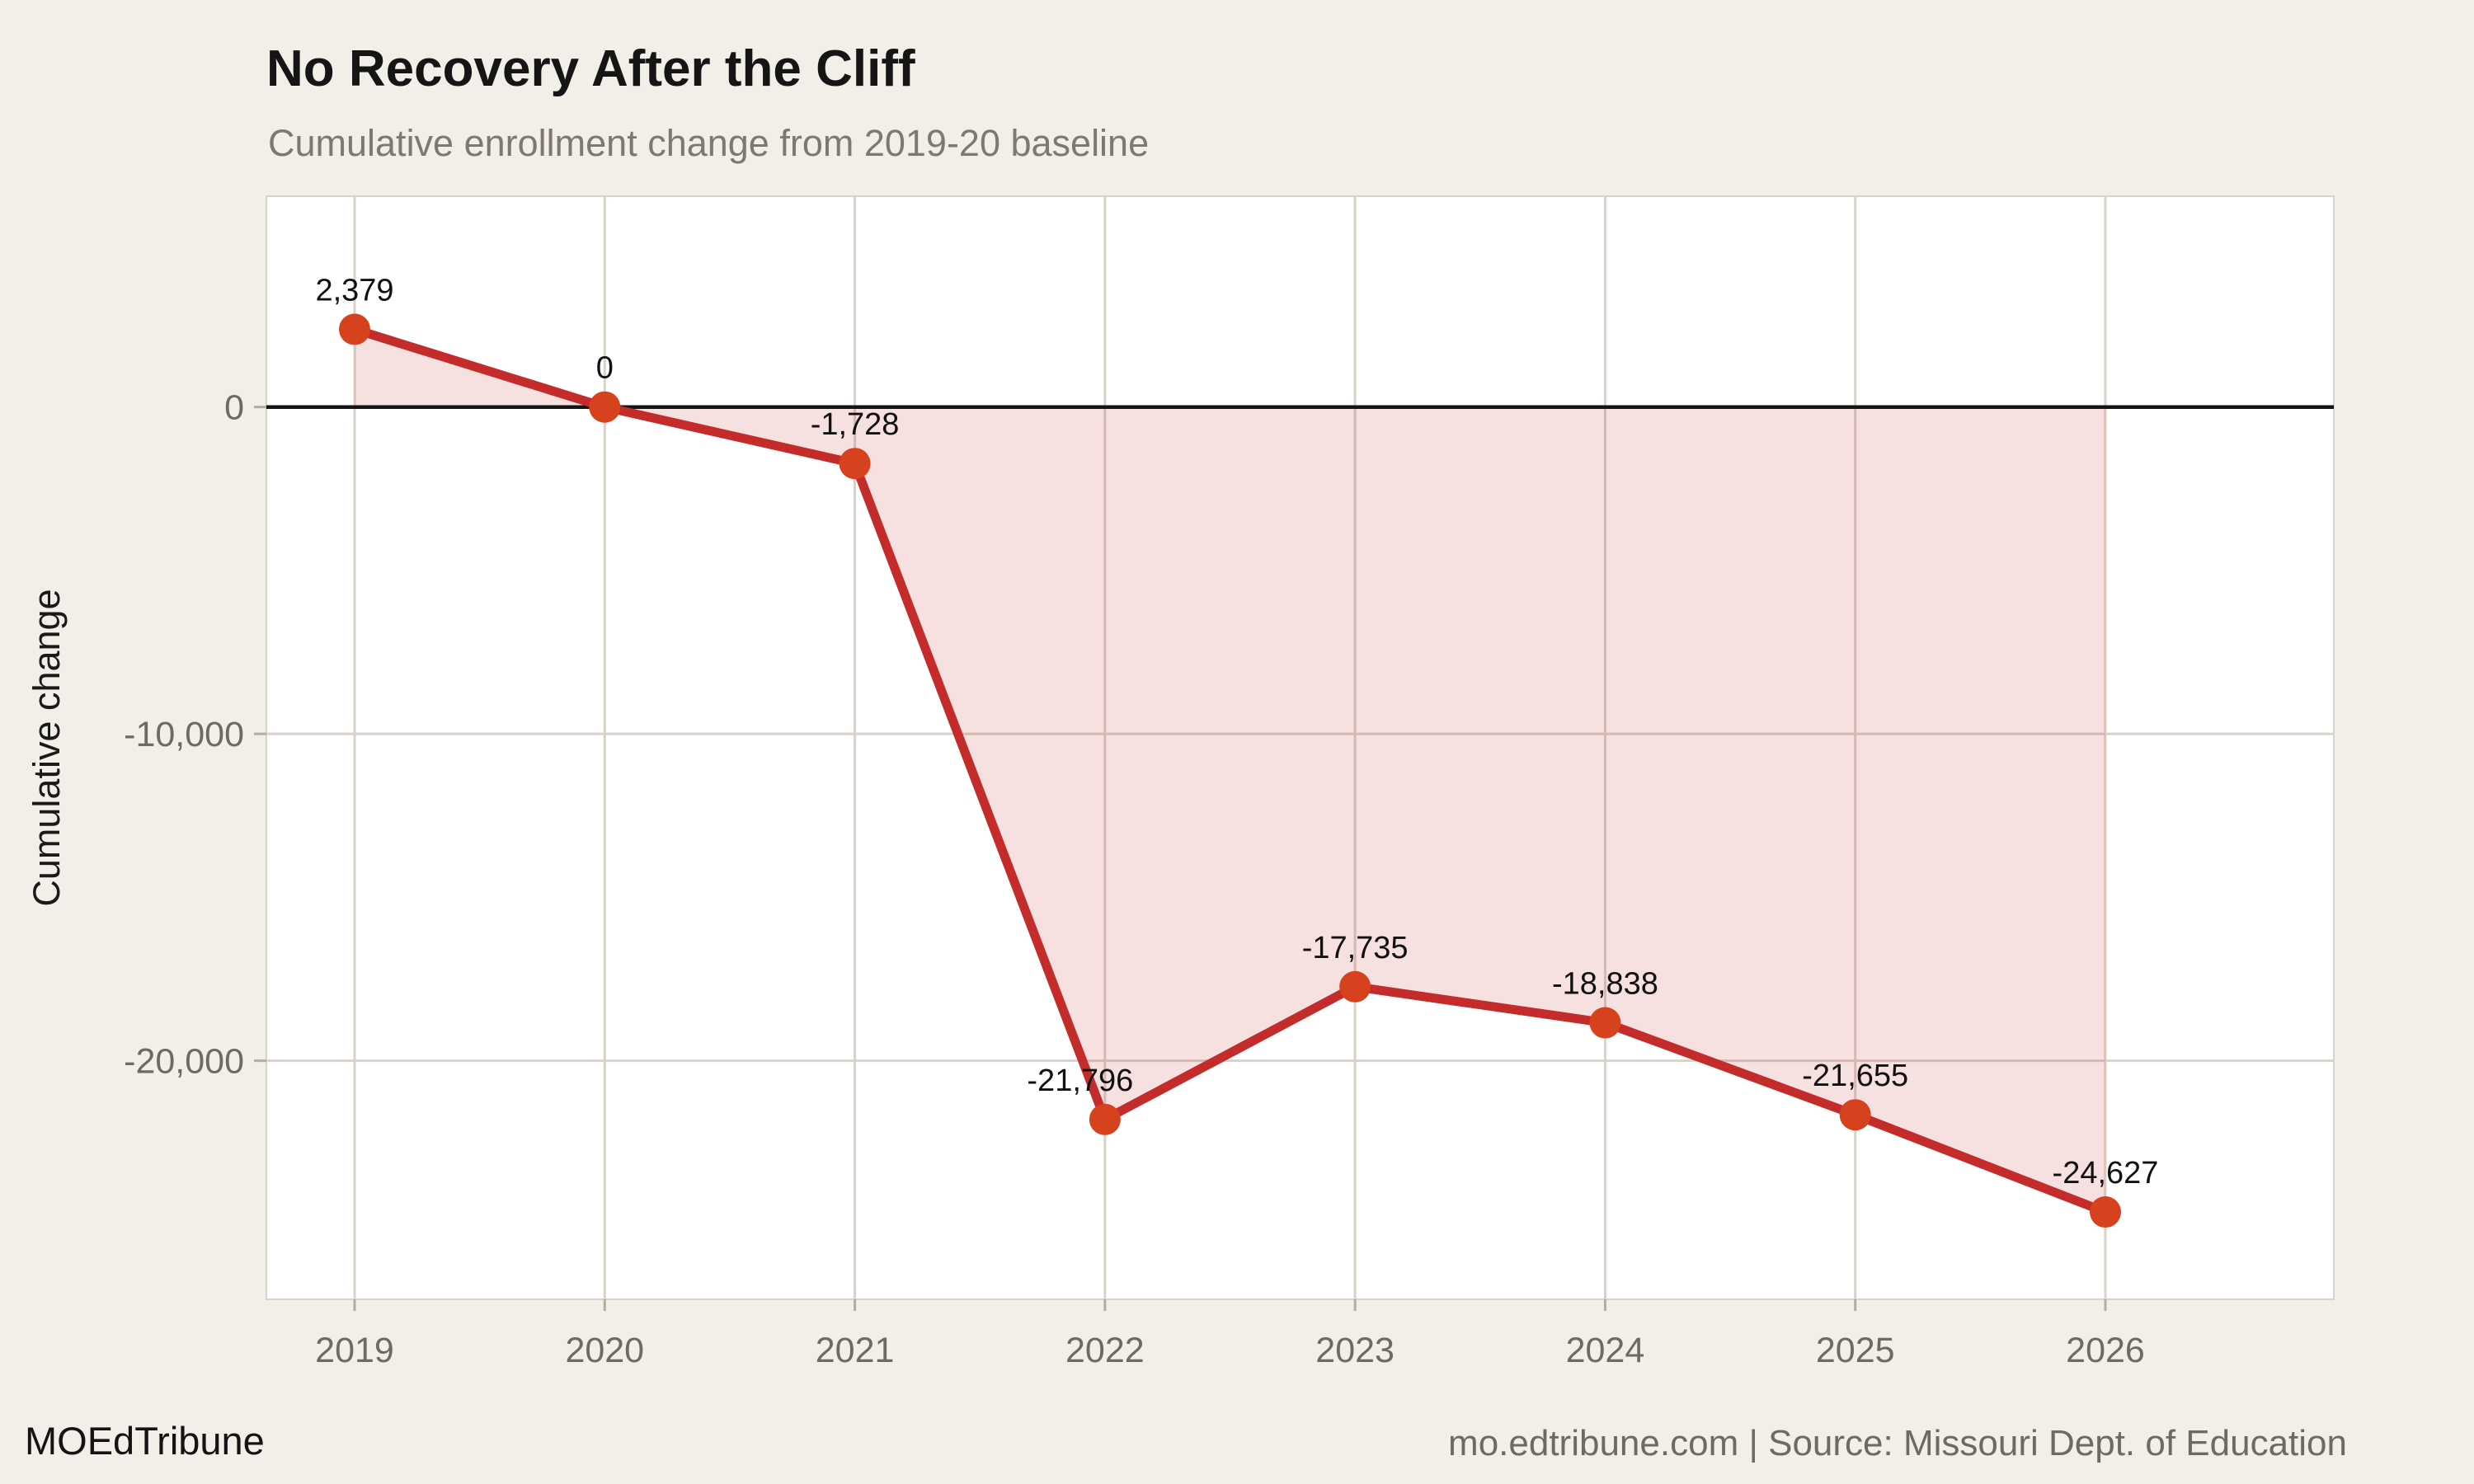  I want to click on y-axis-title: Cumulative change, so click(47, 747).